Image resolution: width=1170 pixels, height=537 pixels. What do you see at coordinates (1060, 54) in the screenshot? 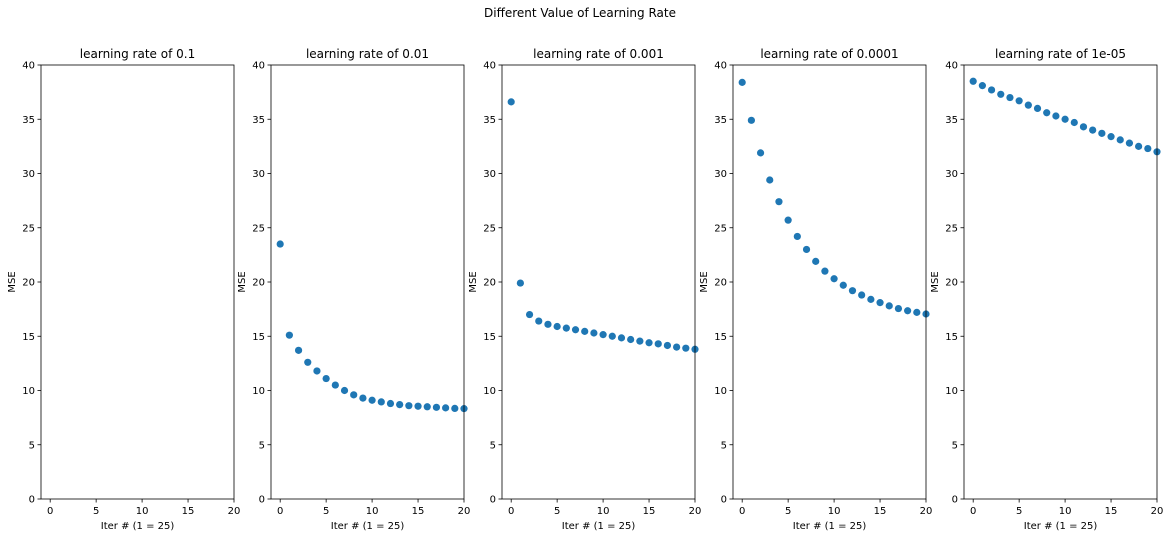
I see `subplot-title: learning rate of 1e-05` at bounding box center [1060, 54].